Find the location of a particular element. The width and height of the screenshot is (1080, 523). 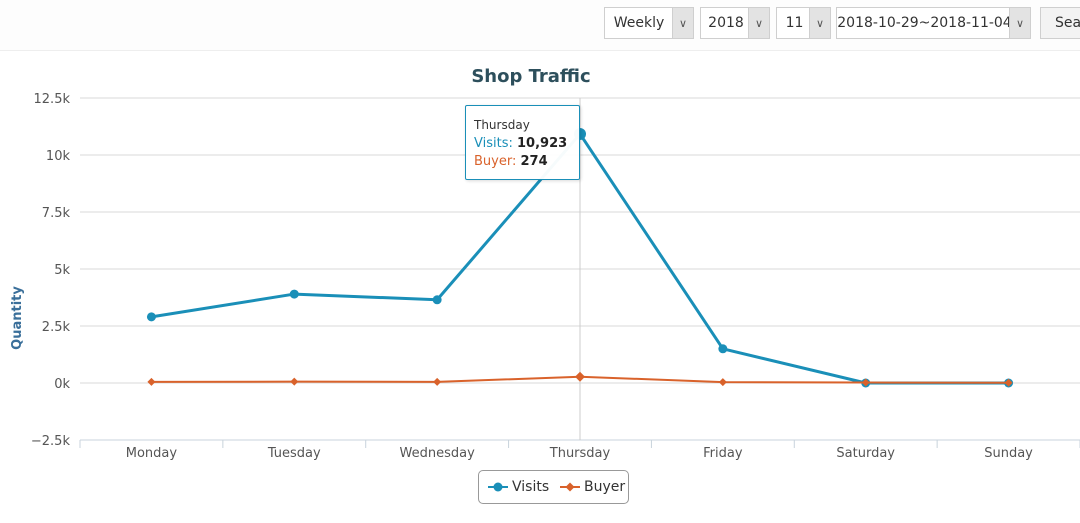

legend-buyer-symbol is located at coordinates (570, 487).